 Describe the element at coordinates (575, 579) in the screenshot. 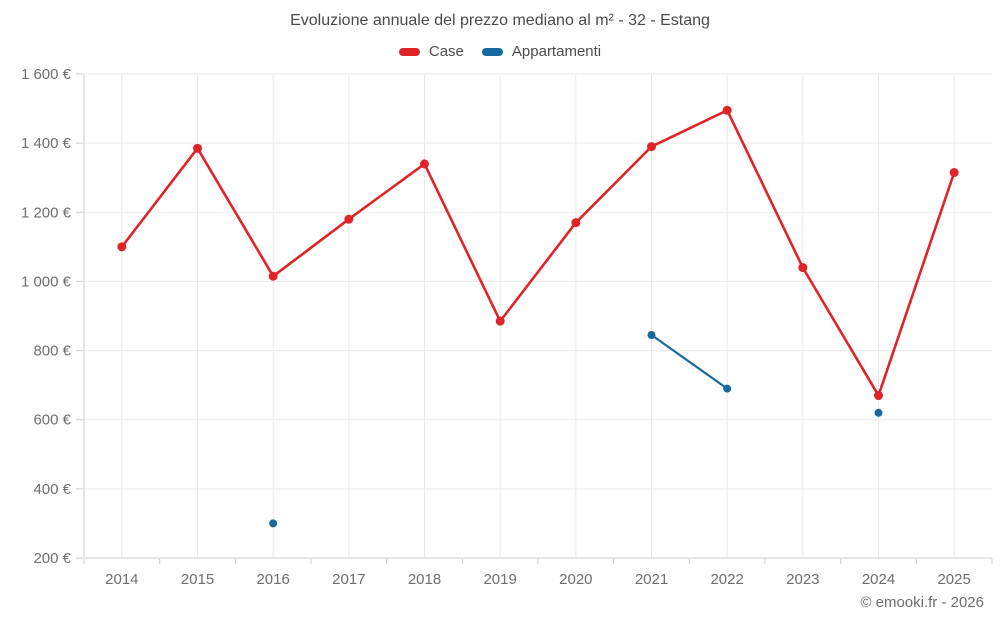

I see `x-axis-label: 2020` at that location.